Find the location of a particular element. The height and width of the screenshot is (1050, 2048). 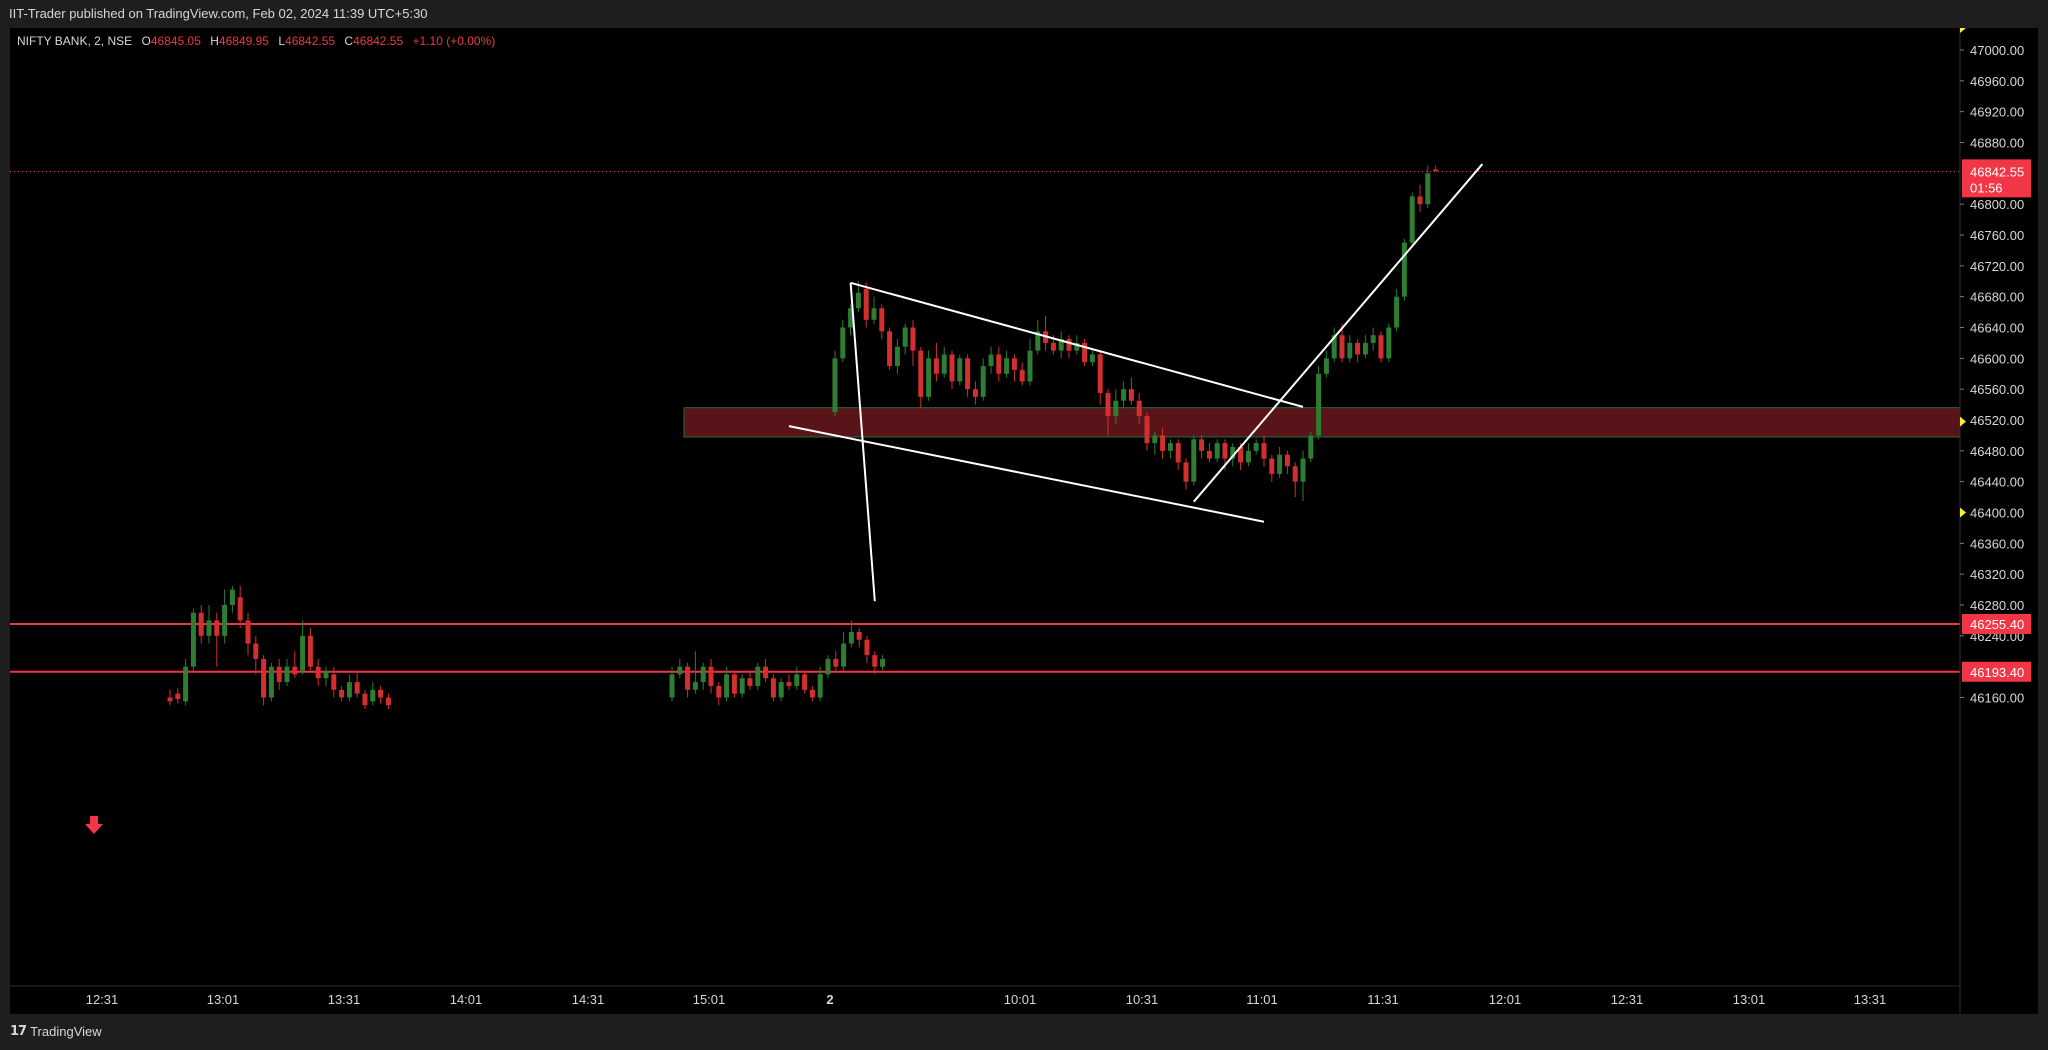

low-label: L is located at coordinates (282, 41).